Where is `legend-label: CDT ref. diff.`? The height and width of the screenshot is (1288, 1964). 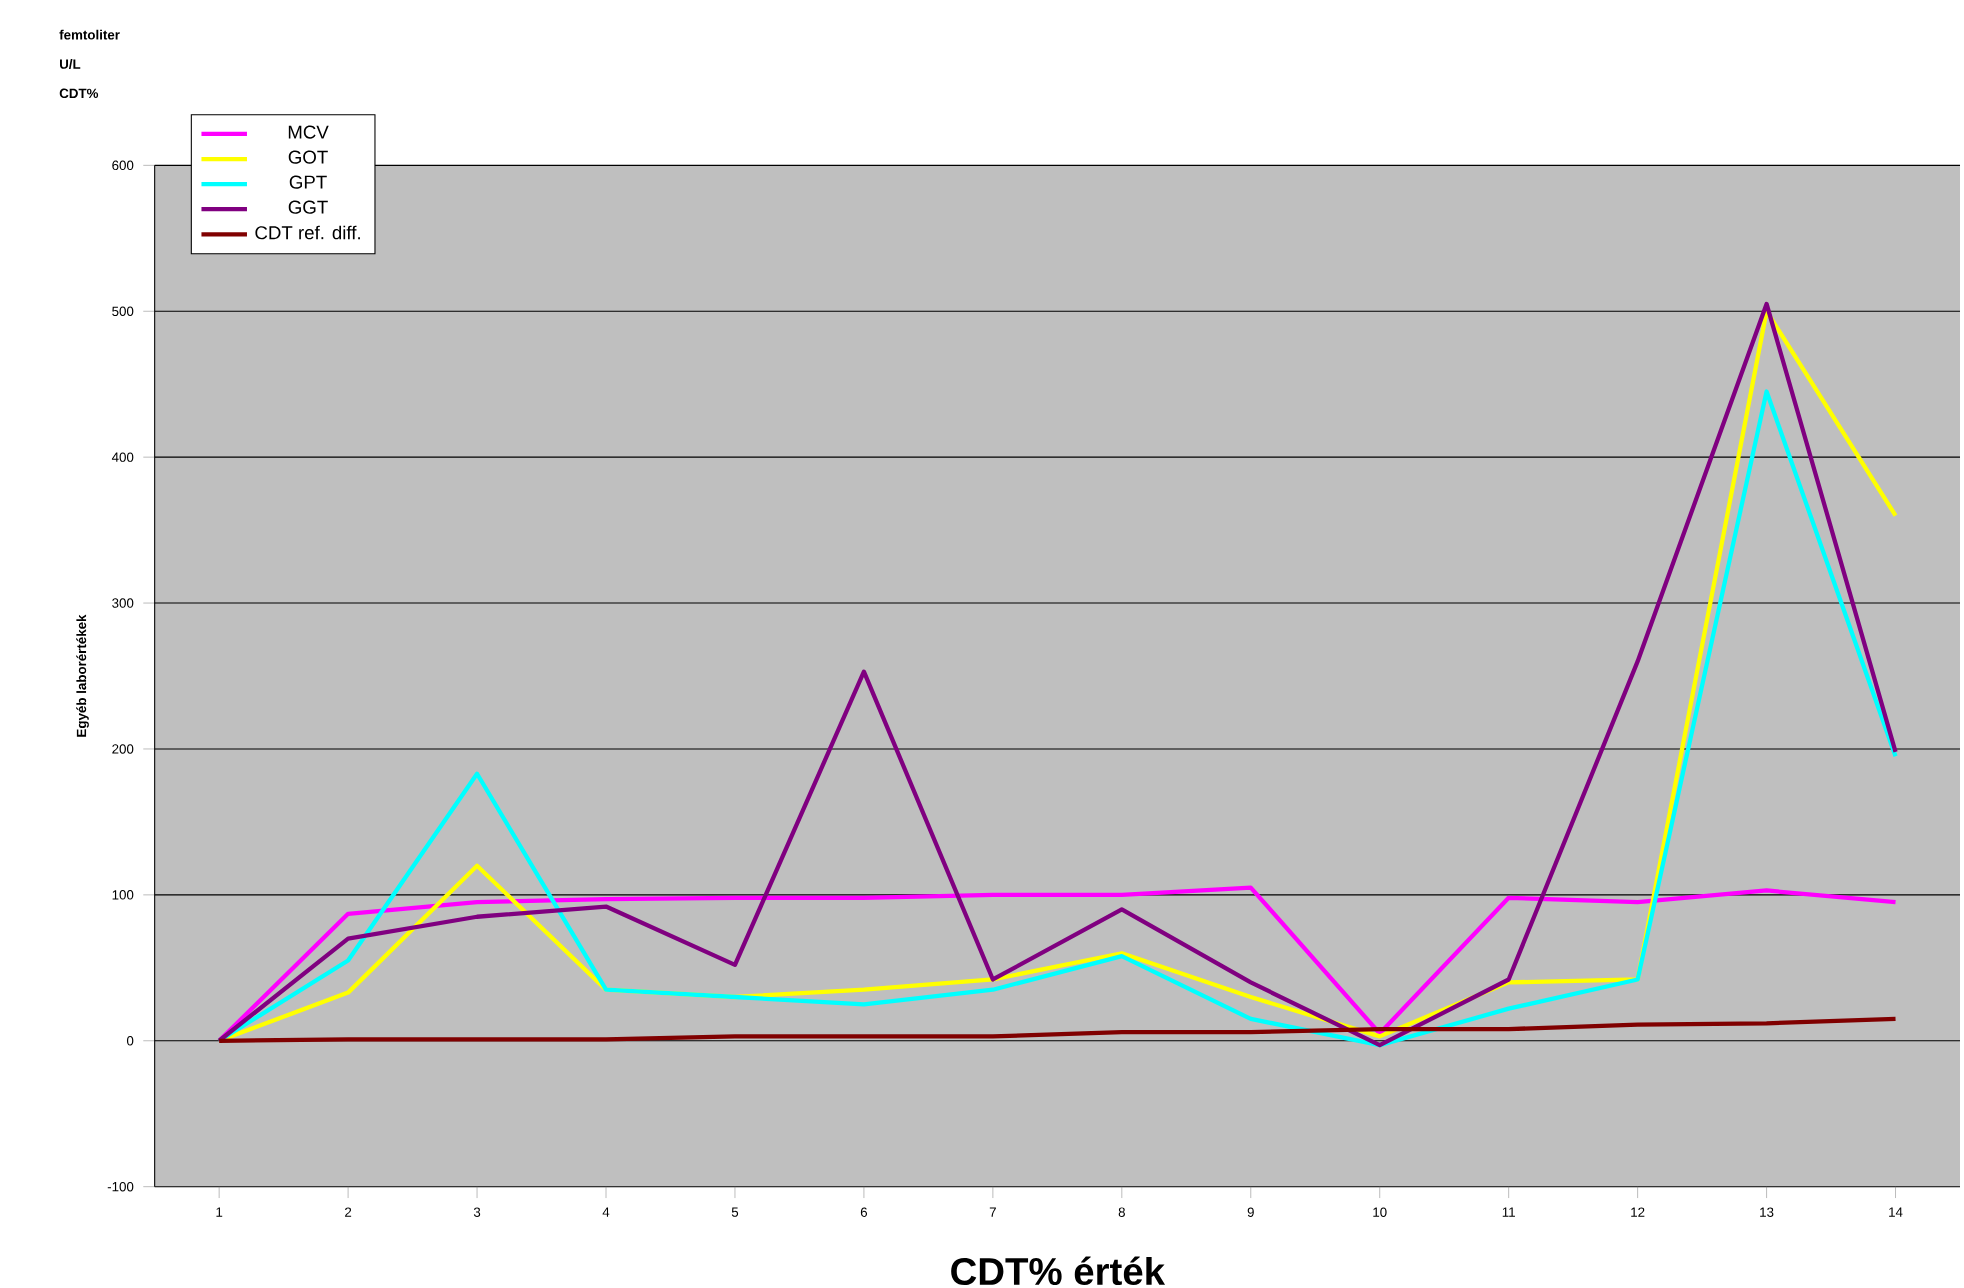 legend-label: CDT ref. diff. is located at coordinates (307, 232).